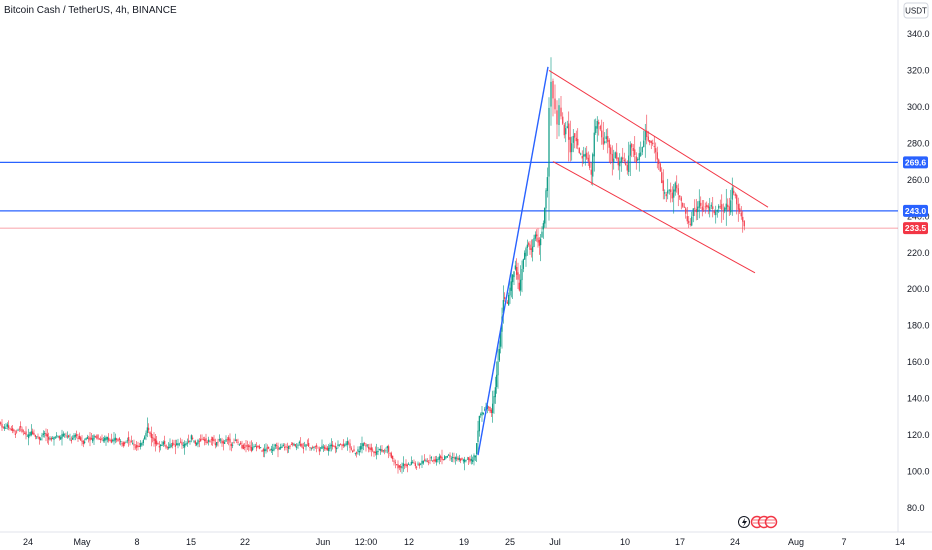  I want to click on x-tick-label: Aug, so click(796, 542).